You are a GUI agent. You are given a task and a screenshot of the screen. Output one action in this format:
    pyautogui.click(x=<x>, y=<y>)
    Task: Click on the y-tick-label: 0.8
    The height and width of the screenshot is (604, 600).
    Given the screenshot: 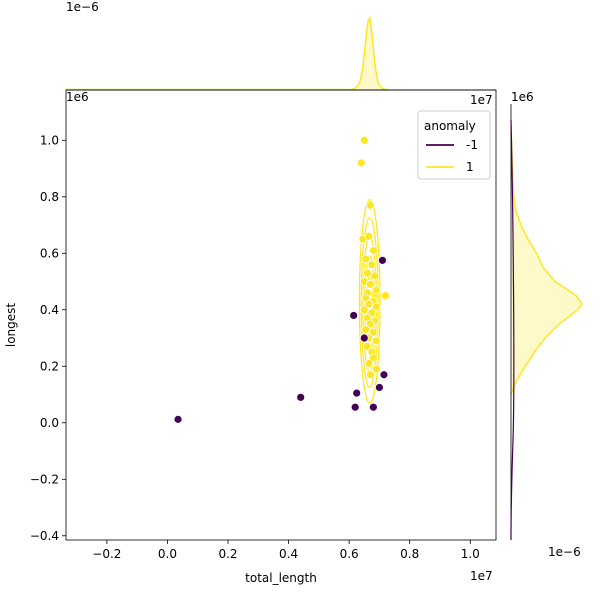 What is the action you would take?
    pyautogui.click(x=49, y=197)
    